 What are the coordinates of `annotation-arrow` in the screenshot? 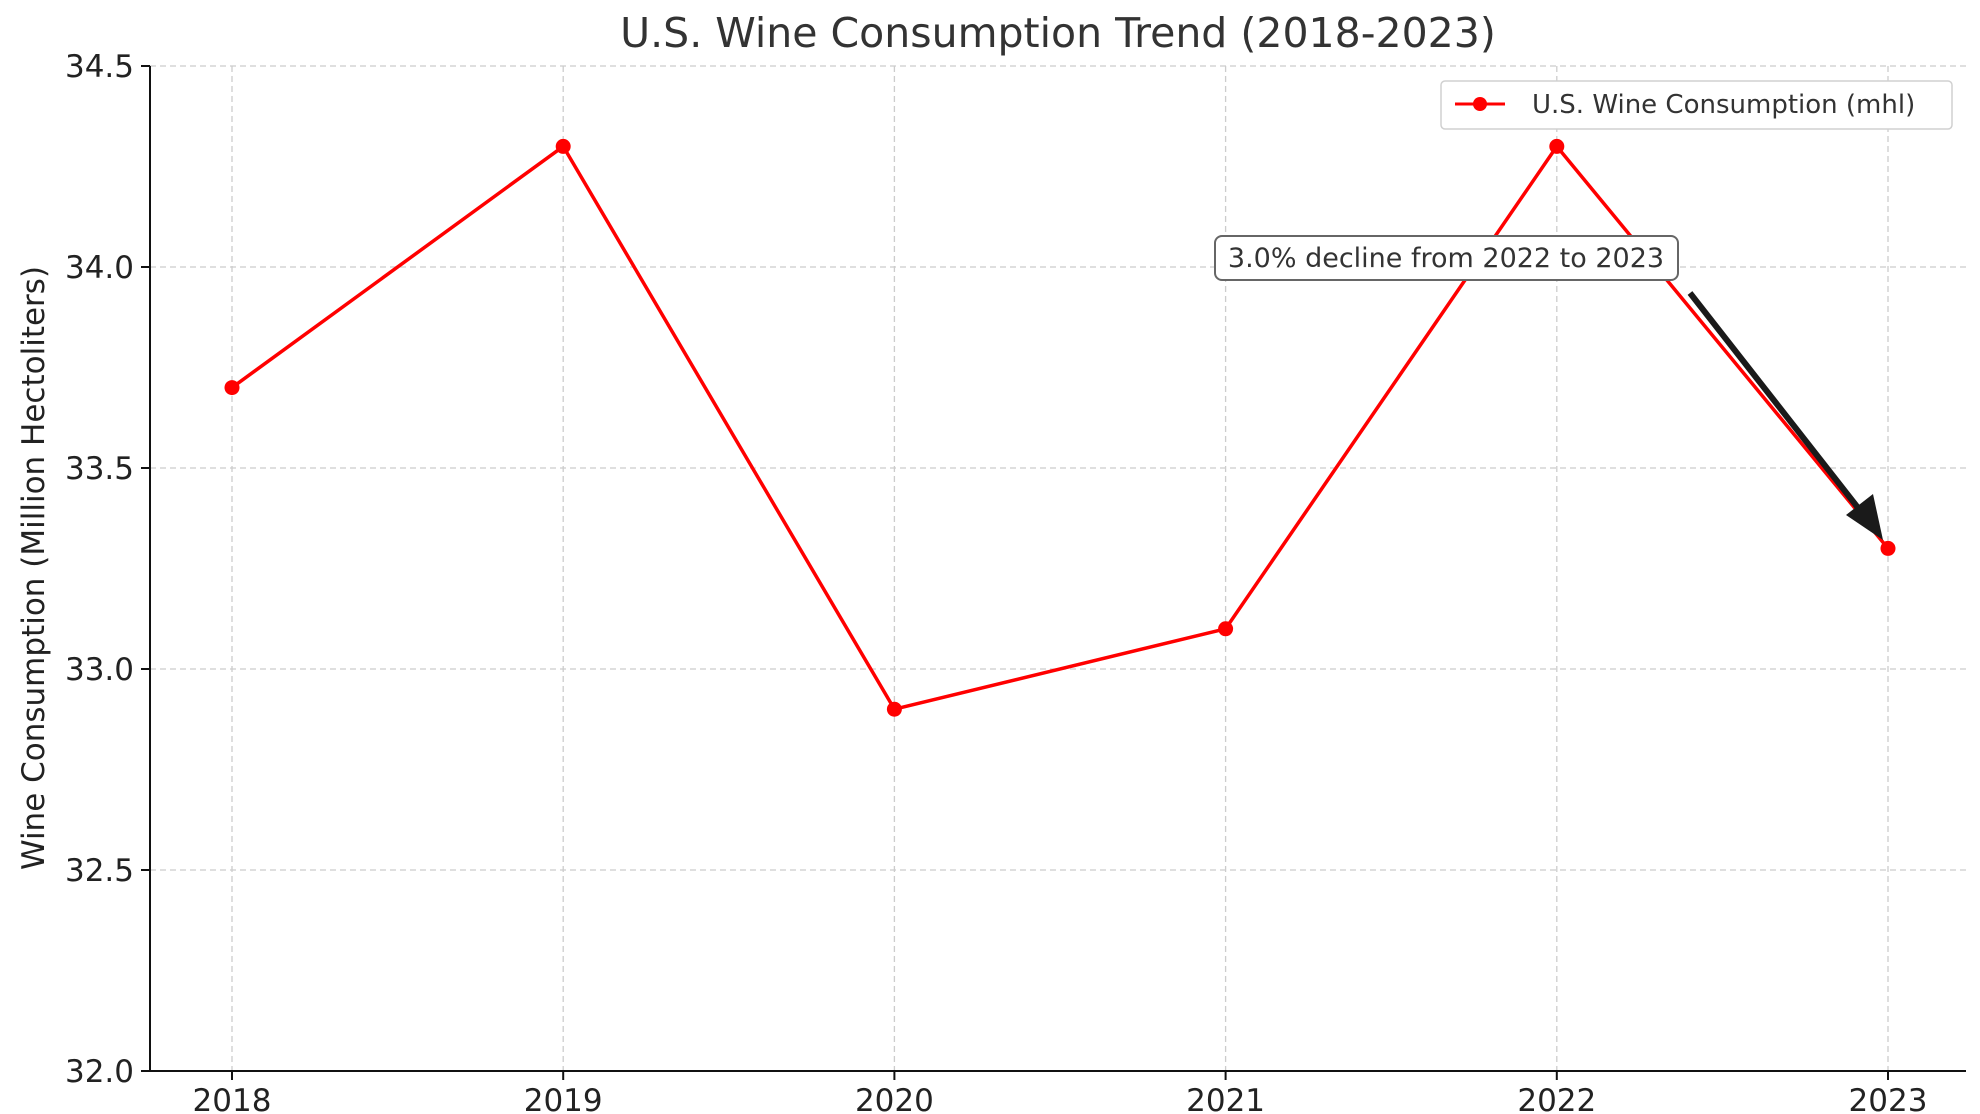 It's located at (1778, 405).